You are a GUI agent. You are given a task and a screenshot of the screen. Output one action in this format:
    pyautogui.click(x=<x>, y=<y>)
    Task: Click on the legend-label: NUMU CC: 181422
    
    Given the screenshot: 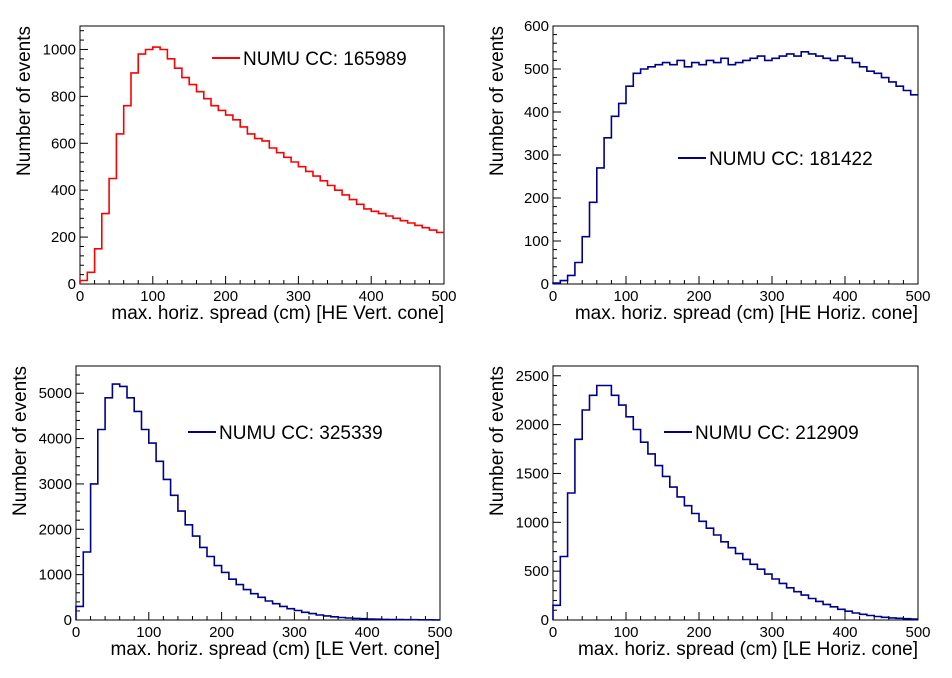 What is the action you would take?
    pyautogui.click(x=791, y=159)
    